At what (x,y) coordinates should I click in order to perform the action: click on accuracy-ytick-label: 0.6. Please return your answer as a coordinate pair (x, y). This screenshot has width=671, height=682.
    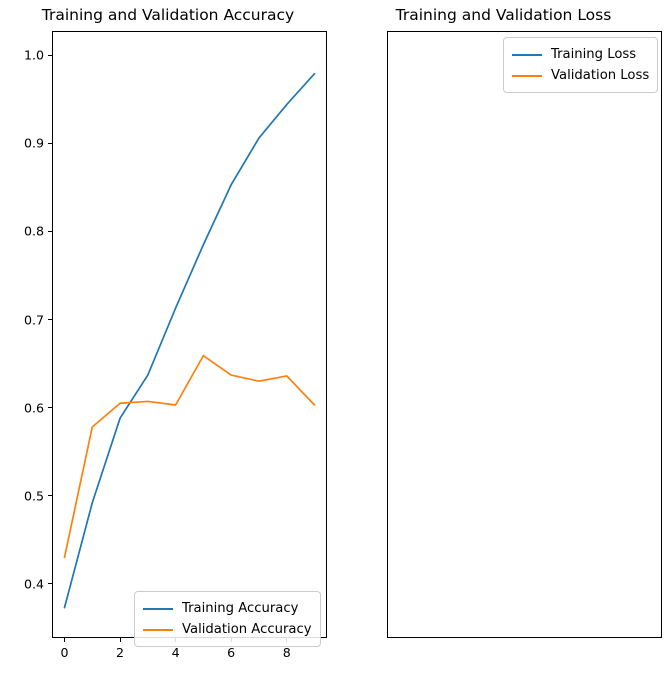
    Looking at the image, I should click on (33, 408).